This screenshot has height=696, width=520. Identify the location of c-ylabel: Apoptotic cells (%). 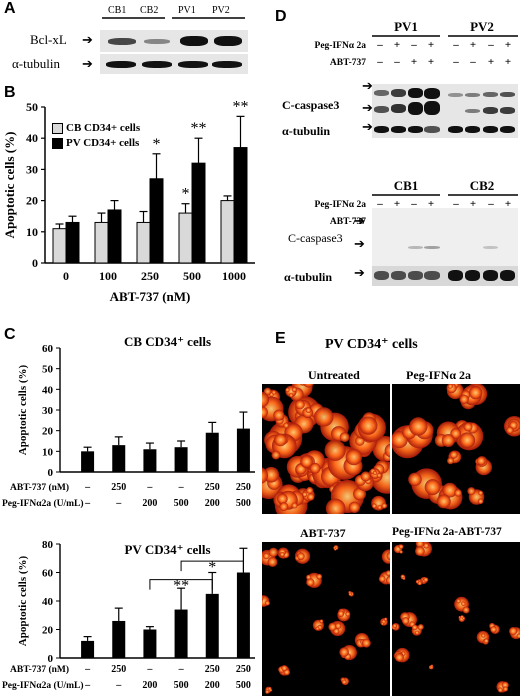
(23, 409).